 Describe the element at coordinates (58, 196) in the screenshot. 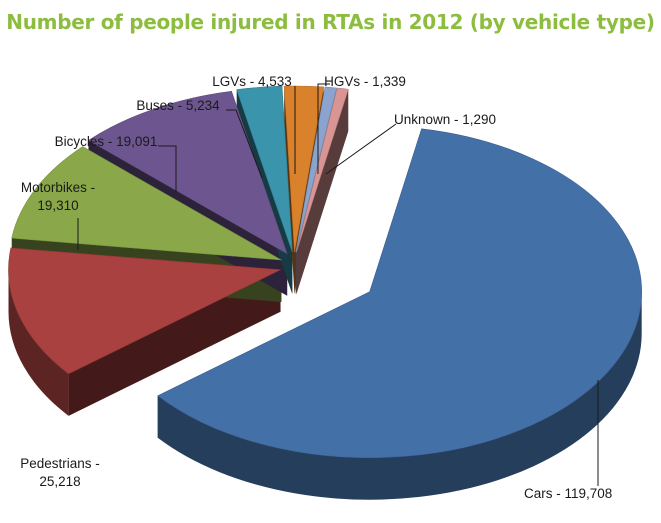

I see `slice-label-motorbikes: Motorbikes -19,310` at that location.